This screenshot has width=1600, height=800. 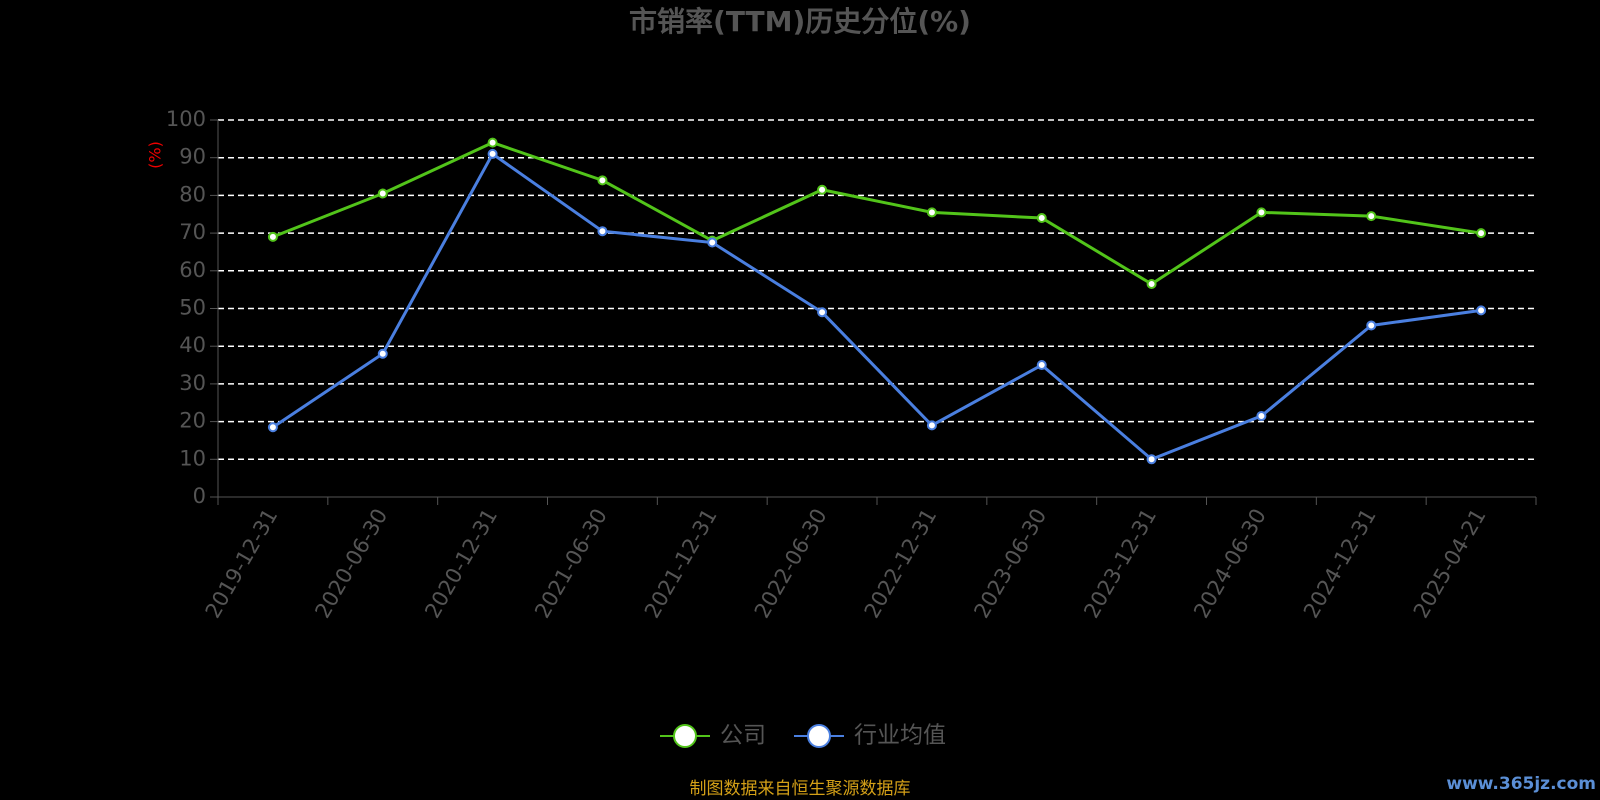 What do you see at coordinates (192, 157) in the screenshot?
I see `y-tick-label: 90` at bounding box center [192, 157].